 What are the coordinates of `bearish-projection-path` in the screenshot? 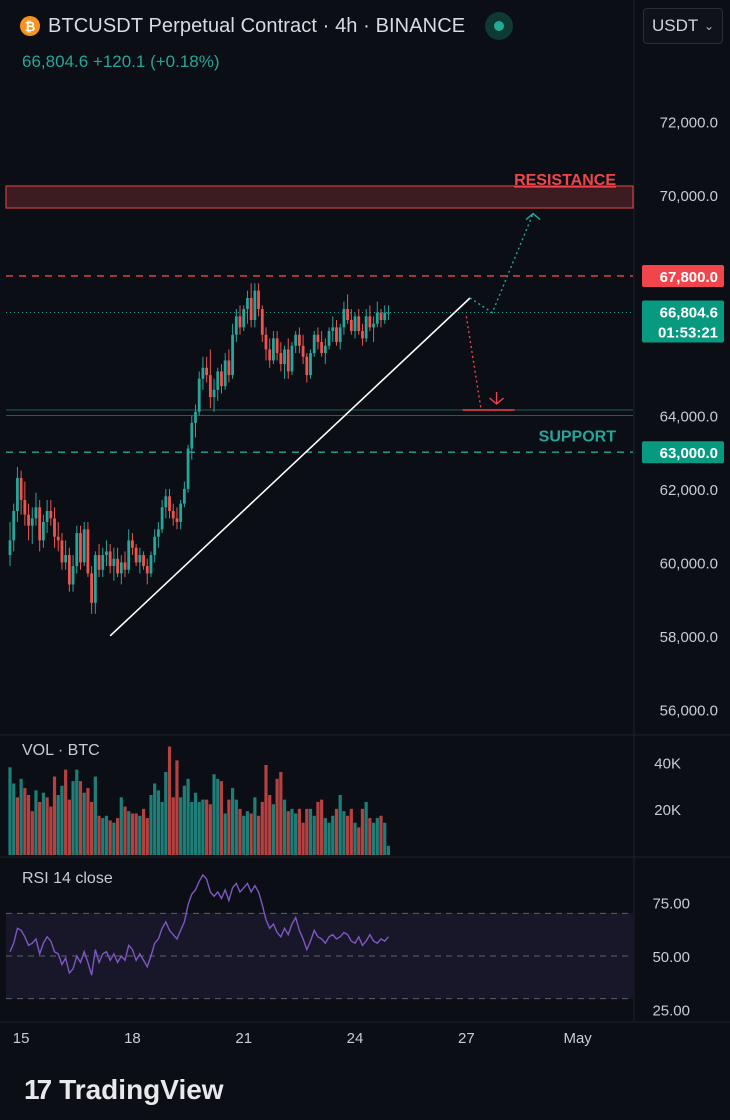 It's located at (473, 363).